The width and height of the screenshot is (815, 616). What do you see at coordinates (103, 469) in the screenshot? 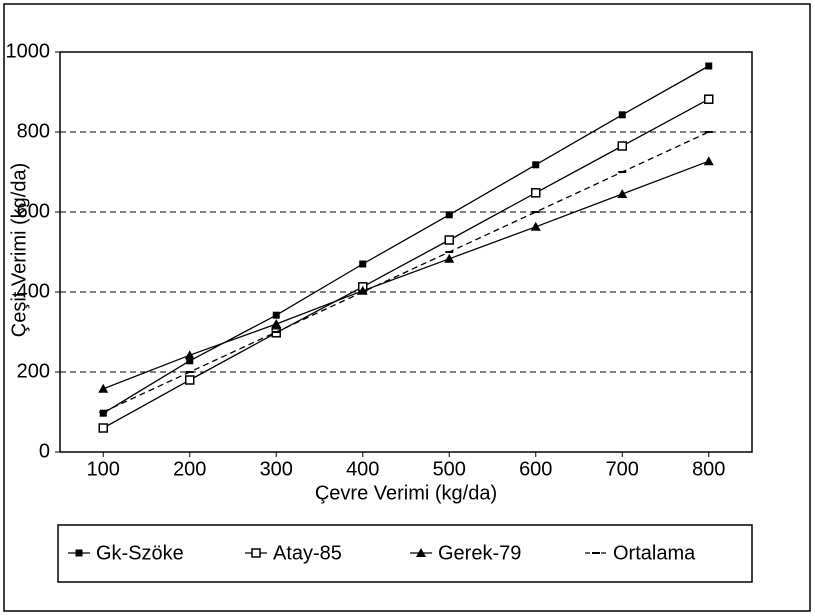
I see `x-tick-label: 100` at bounding box center [103, 469].